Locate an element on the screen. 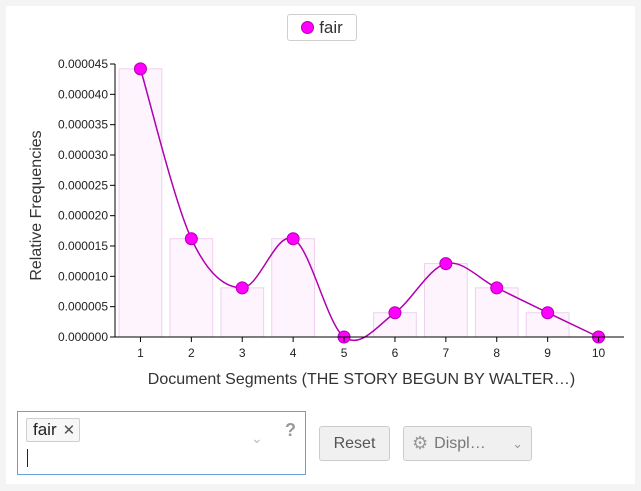 The height and width of the screenshot is (491, 641). legend: fair is located at coordinates (322, 27).